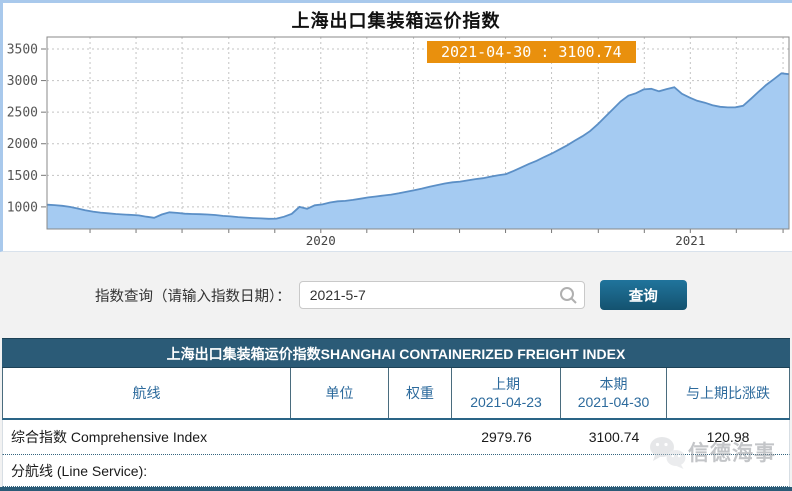 The height and width of the screenshot is (491, 792). Describe the element at coordinates (643, 295) in the screenshot. I see `query-button: 查询` at that location.